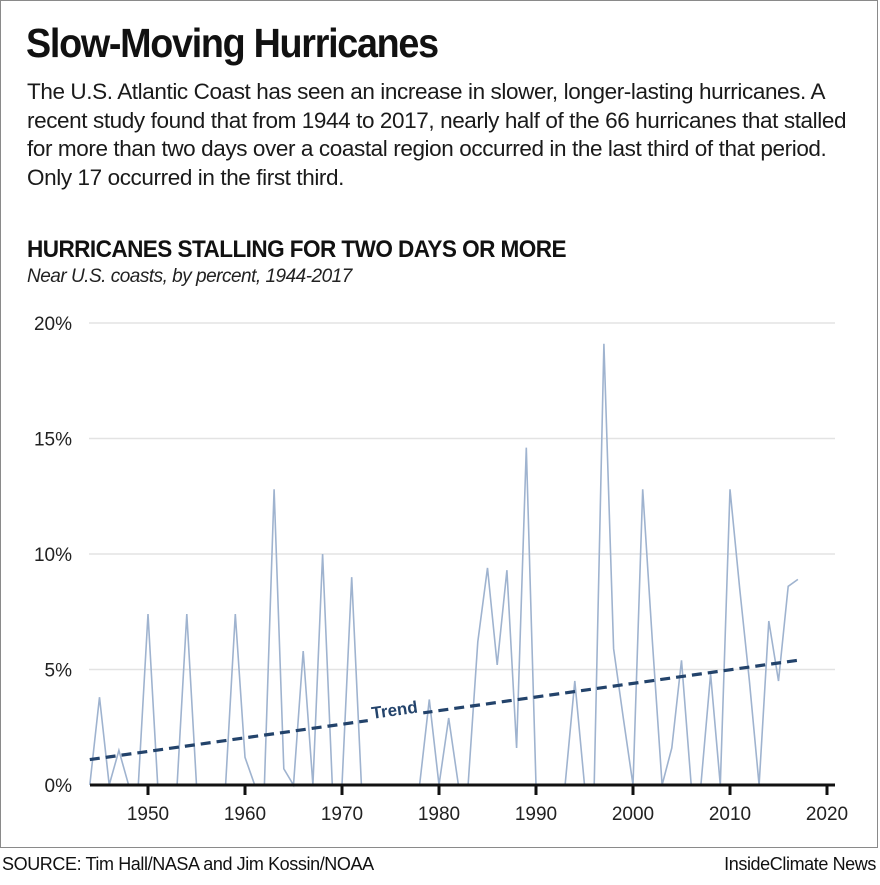 The height and width of the screenshot is (885, 880). Describe the element at coordinates (827, 814) in the screenshot. I see `x-tick-label: 2020` at that location.